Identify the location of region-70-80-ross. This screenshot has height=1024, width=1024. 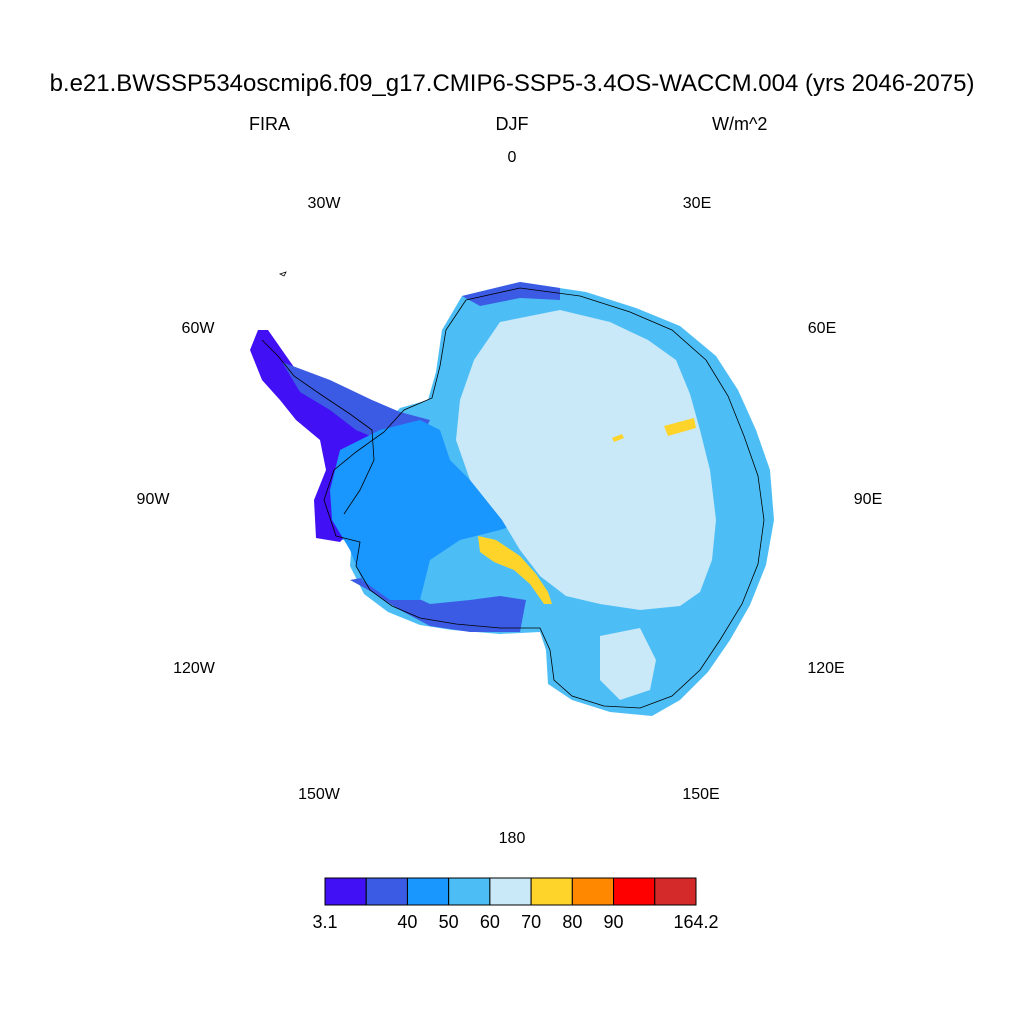
(515, 570).